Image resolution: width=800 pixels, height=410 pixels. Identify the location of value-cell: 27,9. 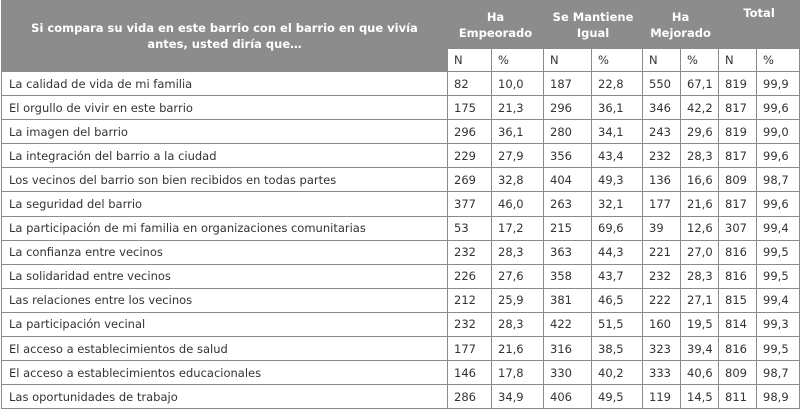
(517, 156).